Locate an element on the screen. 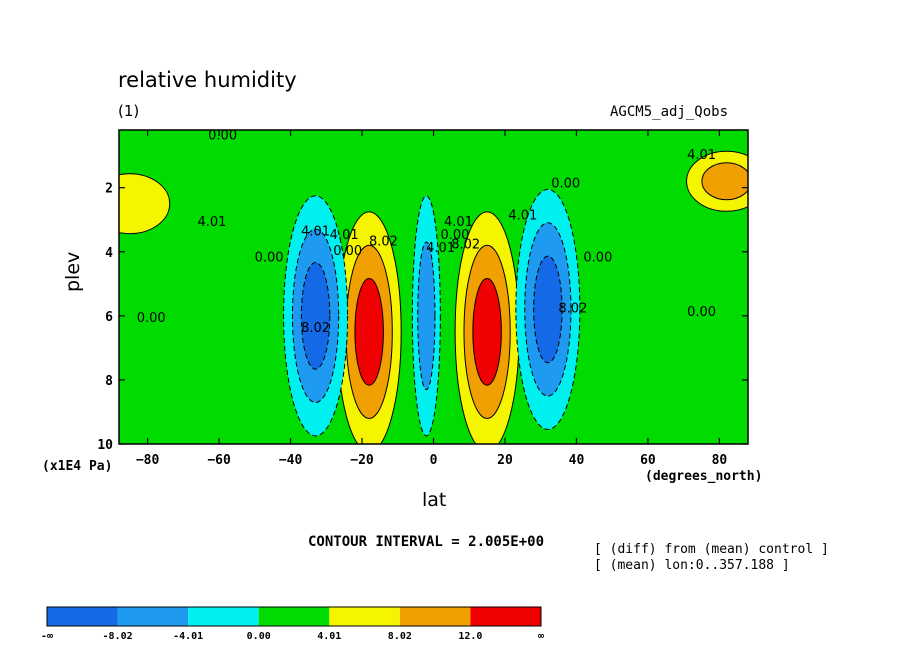  x-tick-label: −20 is located at coordinates (362, 460).